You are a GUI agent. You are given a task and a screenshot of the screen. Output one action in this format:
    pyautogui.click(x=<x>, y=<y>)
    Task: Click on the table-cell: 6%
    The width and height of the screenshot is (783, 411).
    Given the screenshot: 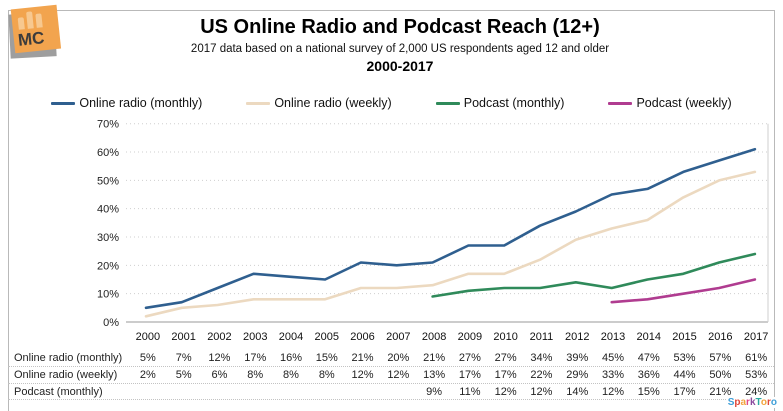 What is the action you would take?
    pyautogui.click(x=219, y=375)
    